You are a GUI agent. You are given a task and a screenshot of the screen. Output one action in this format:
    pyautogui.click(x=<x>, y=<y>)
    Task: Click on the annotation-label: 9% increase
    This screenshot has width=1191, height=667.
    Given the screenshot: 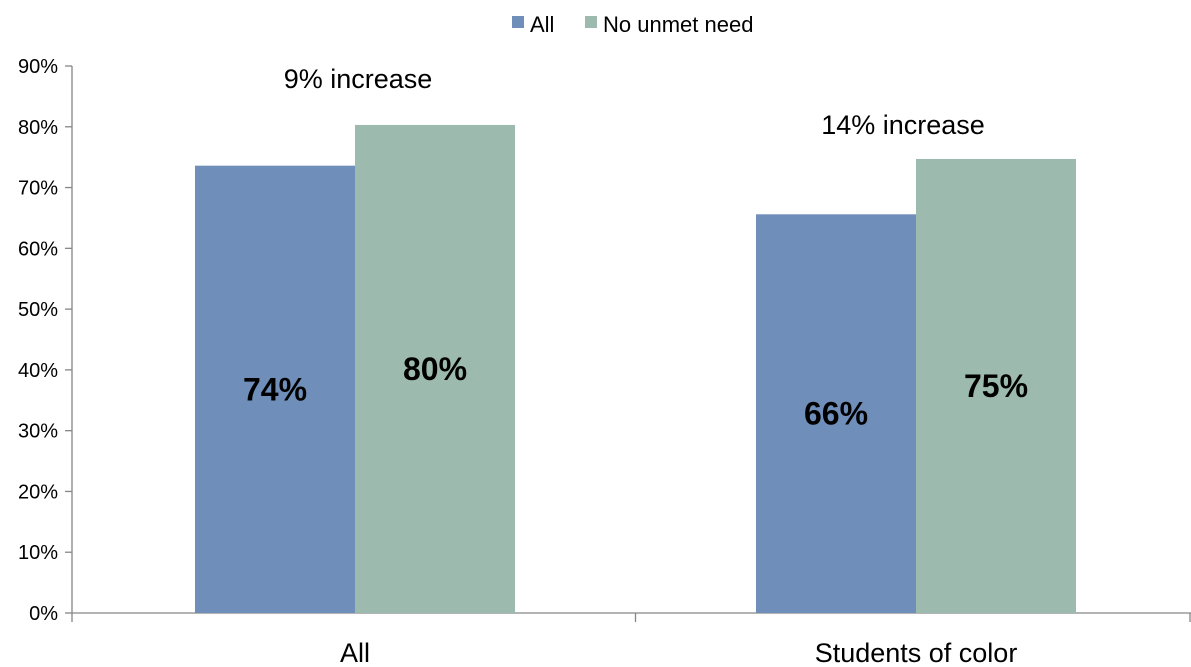 What is the action you would take?
    pyautogui.click(x=358, y=79)
    